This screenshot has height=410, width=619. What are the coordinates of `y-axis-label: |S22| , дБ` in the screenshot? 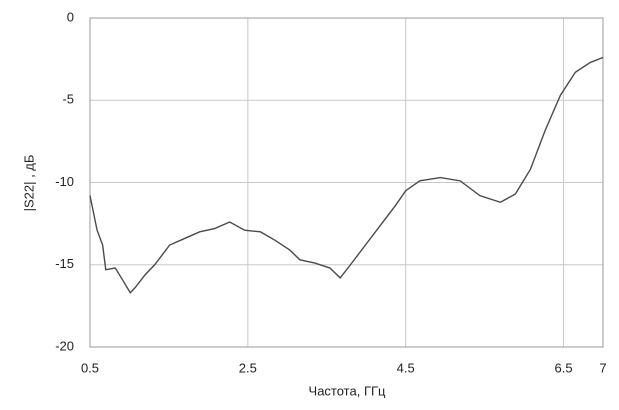 It's located at (28, 183).